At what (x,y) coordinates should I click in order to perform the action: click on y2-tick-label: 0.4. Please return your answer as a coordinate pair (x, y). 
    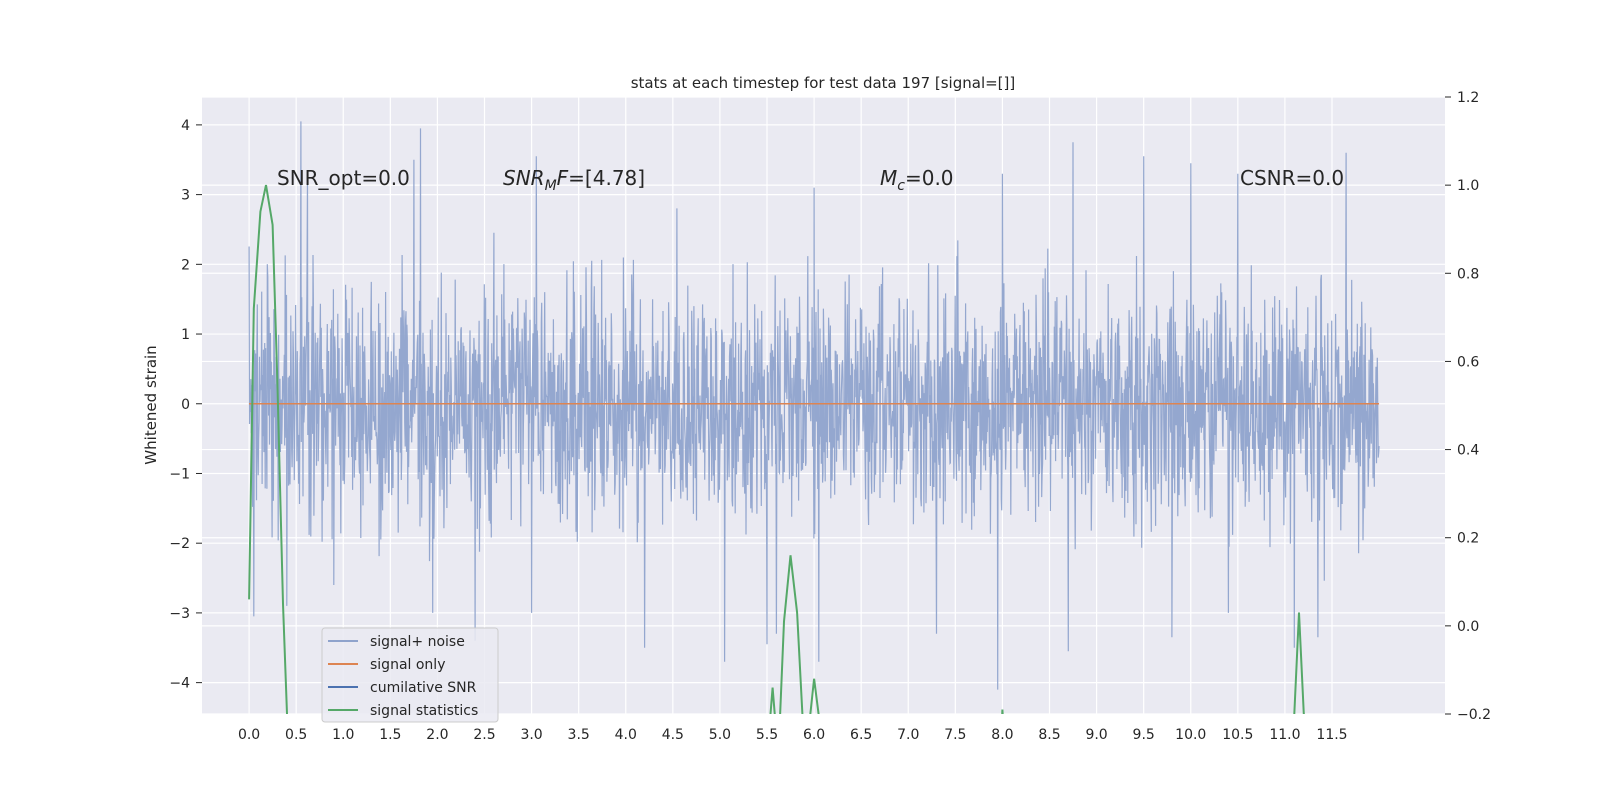
    Looking at the image, I should click on (1468, 451).